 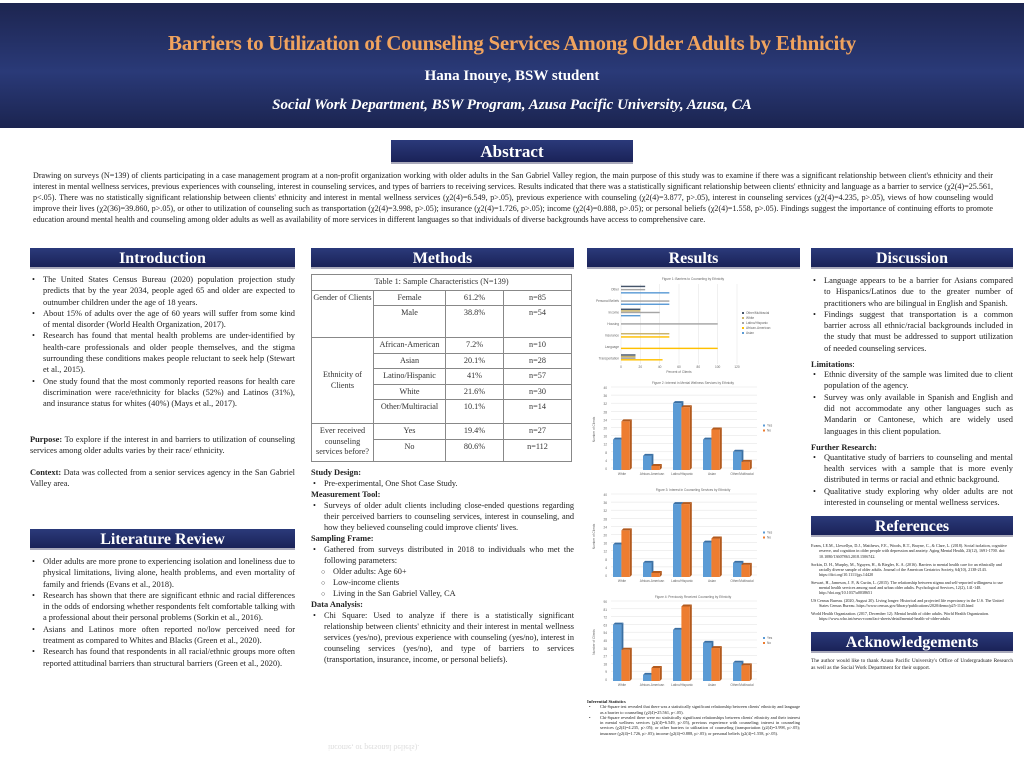 I want to click on x-tick-label: White, so click(x=622, y=581).